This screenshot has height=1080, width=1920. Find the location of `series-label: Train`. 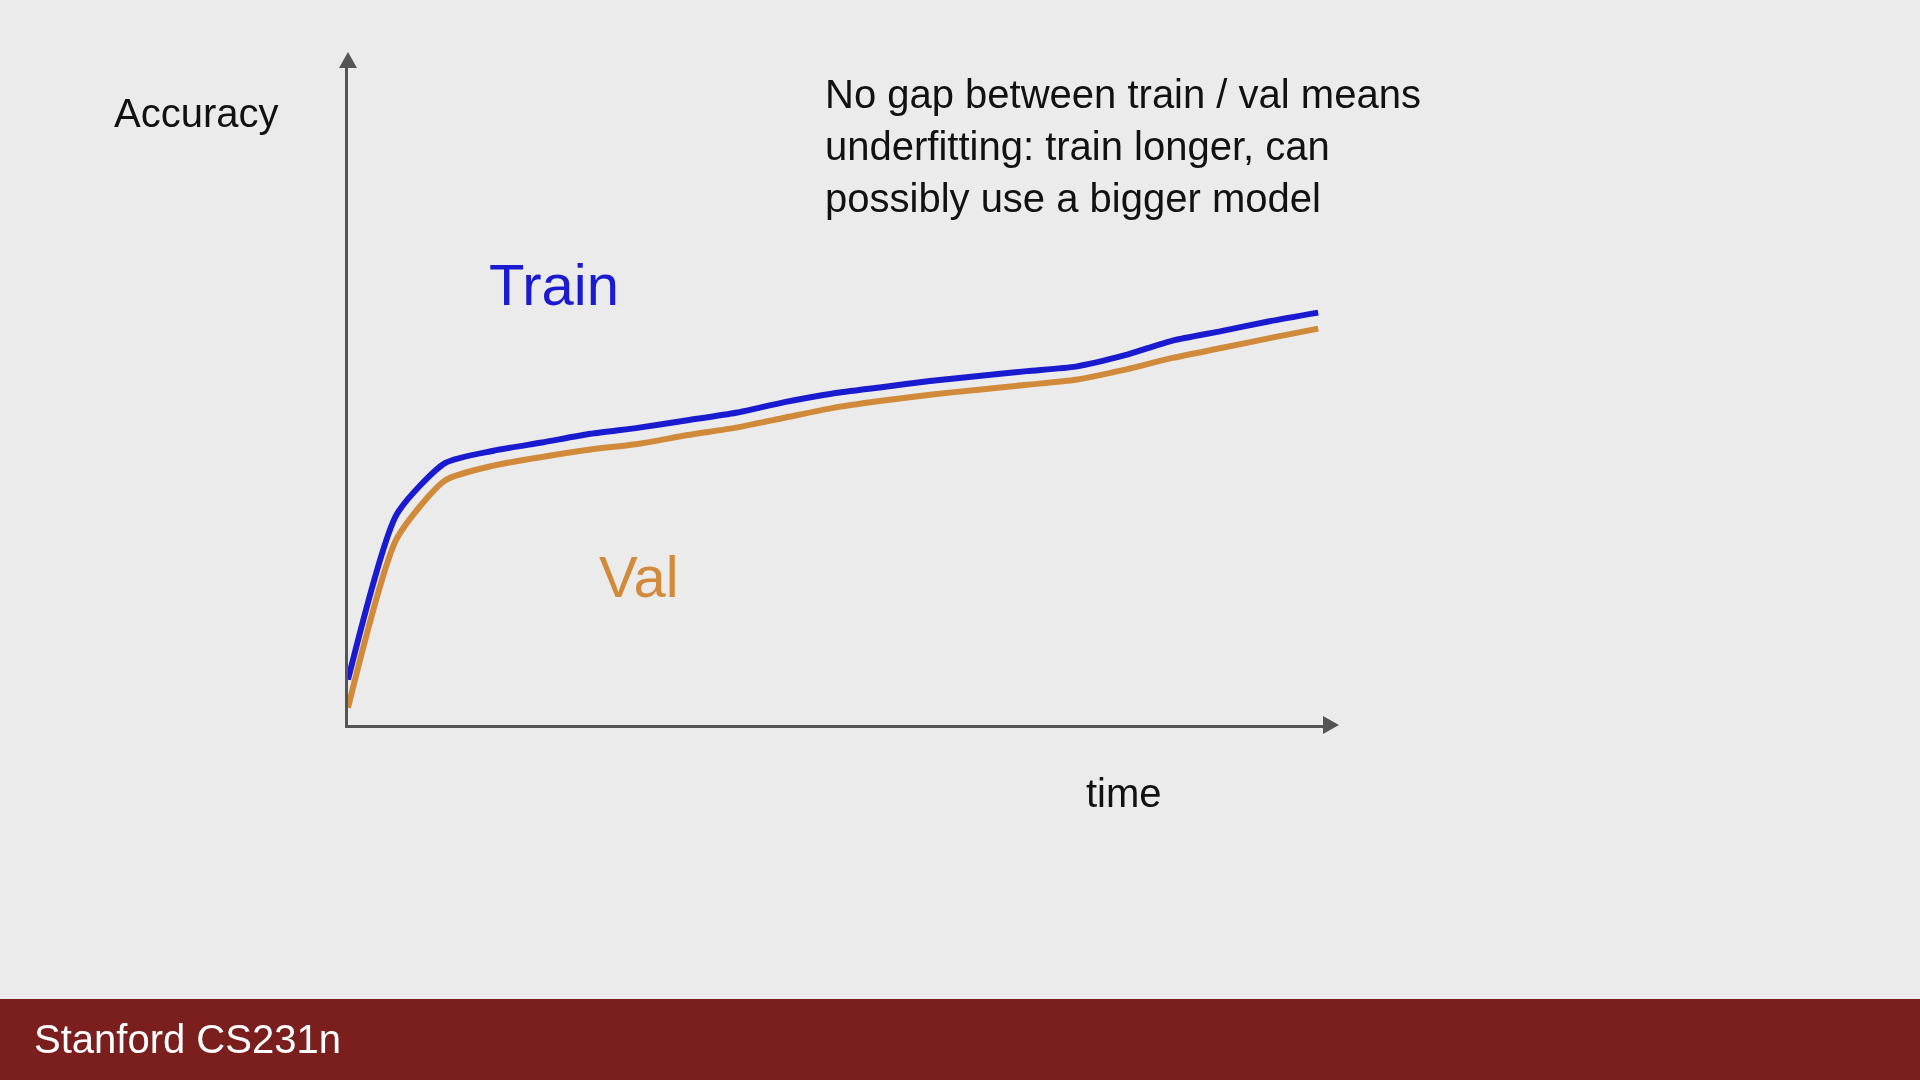

series-label: Train is located at coordinates (554, 284).